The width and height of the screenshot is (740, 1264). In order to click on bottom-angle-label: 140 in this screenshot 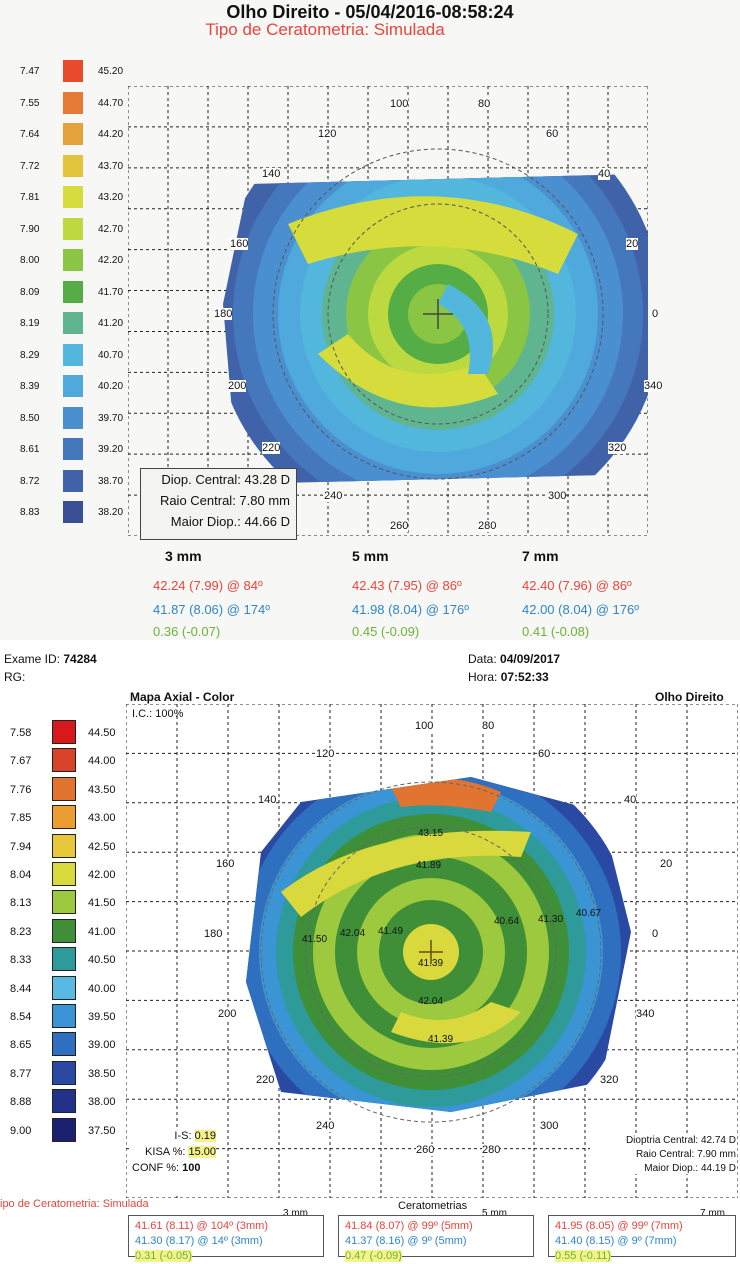, I will do `click(267, 800)`.